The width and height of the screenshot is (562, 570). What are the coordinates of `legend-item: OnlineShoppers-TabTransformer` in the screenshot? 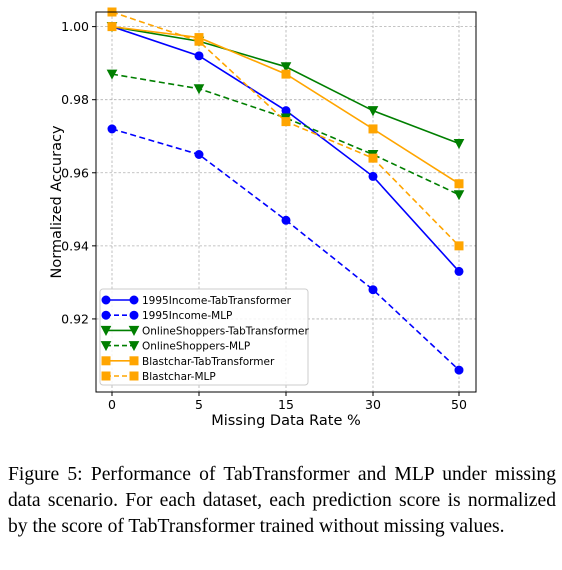 It's located at (204, 331).